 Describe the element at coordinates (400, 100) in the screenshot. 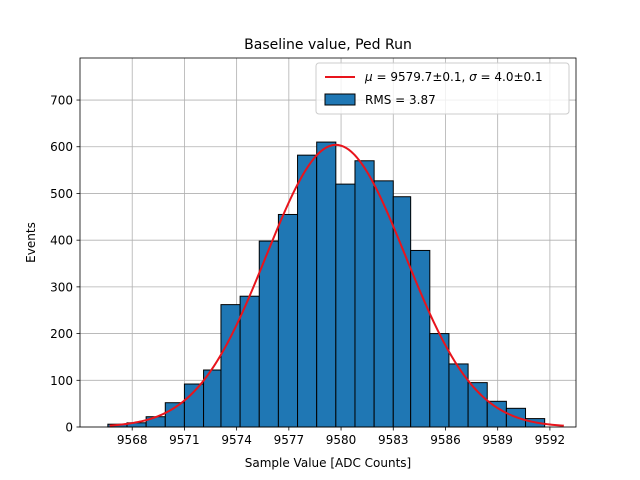

I see `legend-histogram-label: RMS = 3.87` at that location.